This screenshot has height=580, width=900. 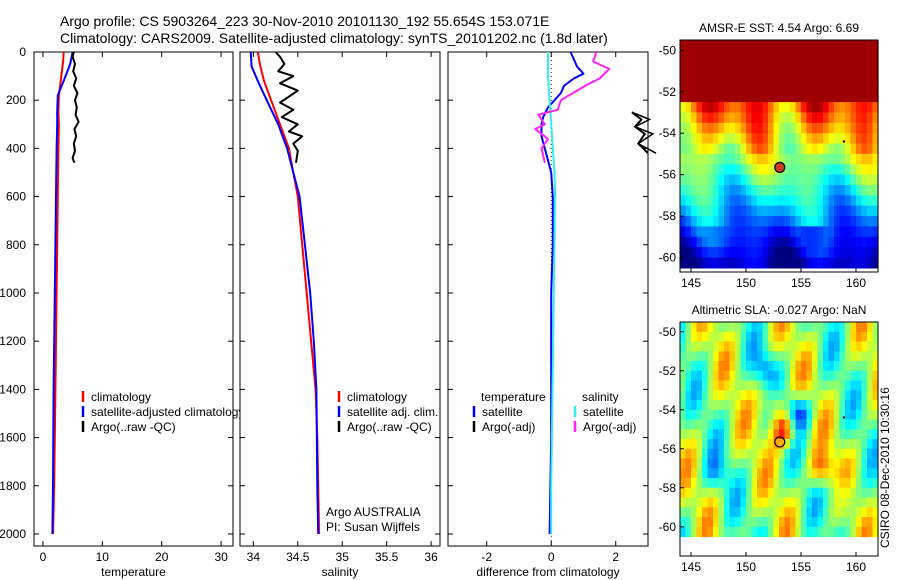 I want to click on temperature-ytick-label: 800, so click(x=16, y=245).